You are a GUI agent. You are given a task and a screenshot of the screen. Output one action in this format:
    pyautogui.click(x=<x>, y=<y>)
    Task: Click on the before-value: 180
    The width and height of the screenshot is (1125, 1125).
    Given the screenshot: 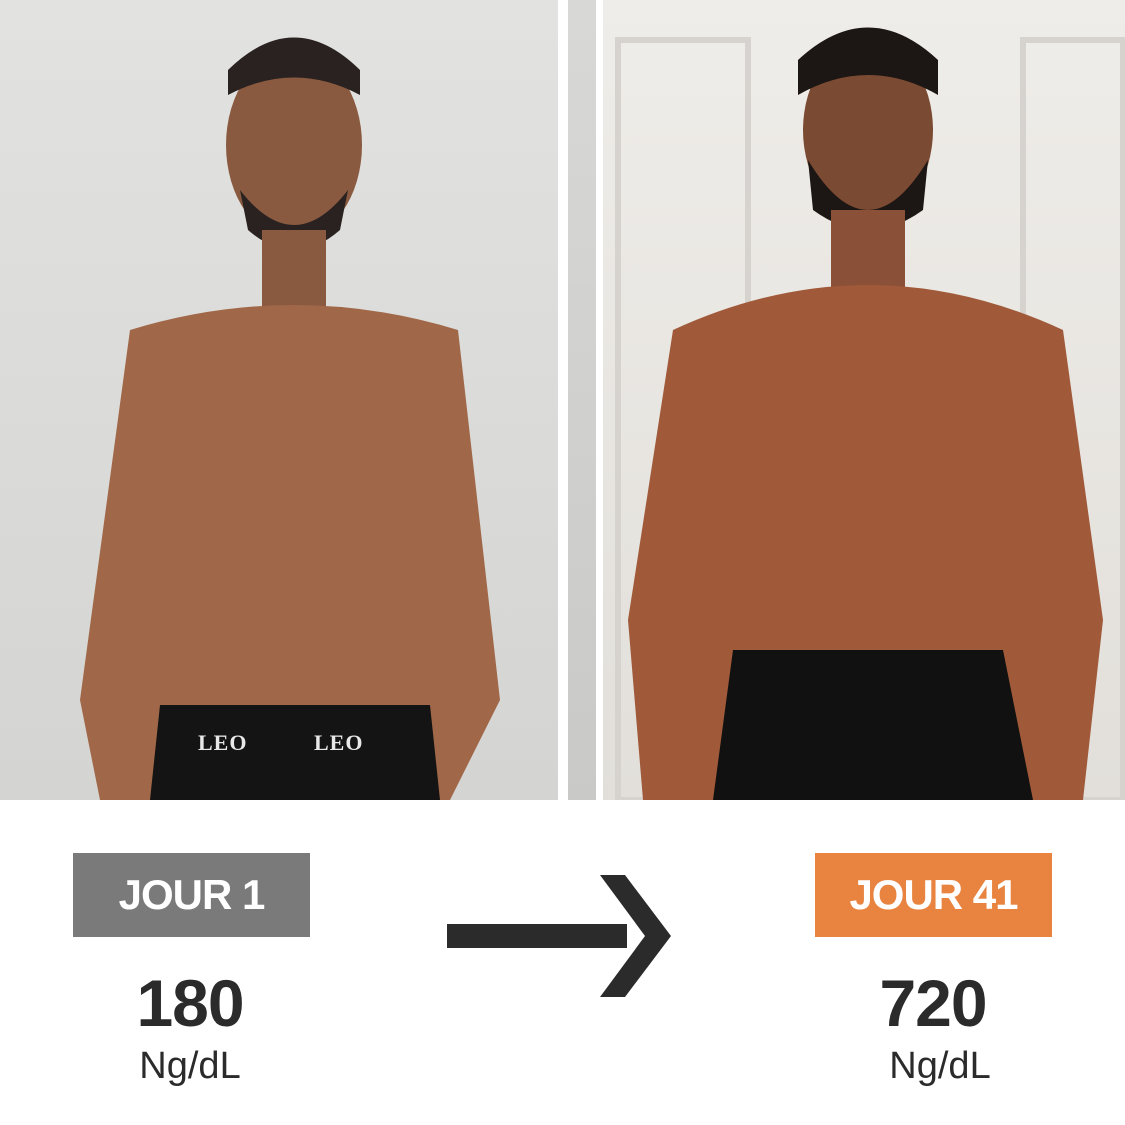 What is the action you would take?
    pyautogui.click(x=190, y=1003)
    